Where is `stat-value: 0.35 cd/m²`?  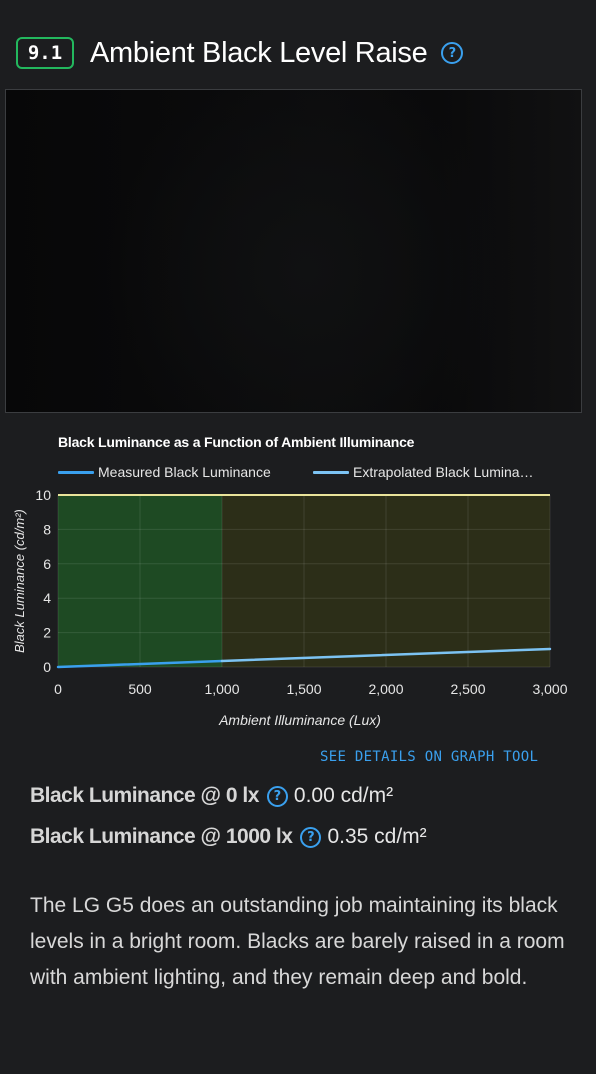
stat-value: 0.35 cd/m² is located at coordinates (377, 836).